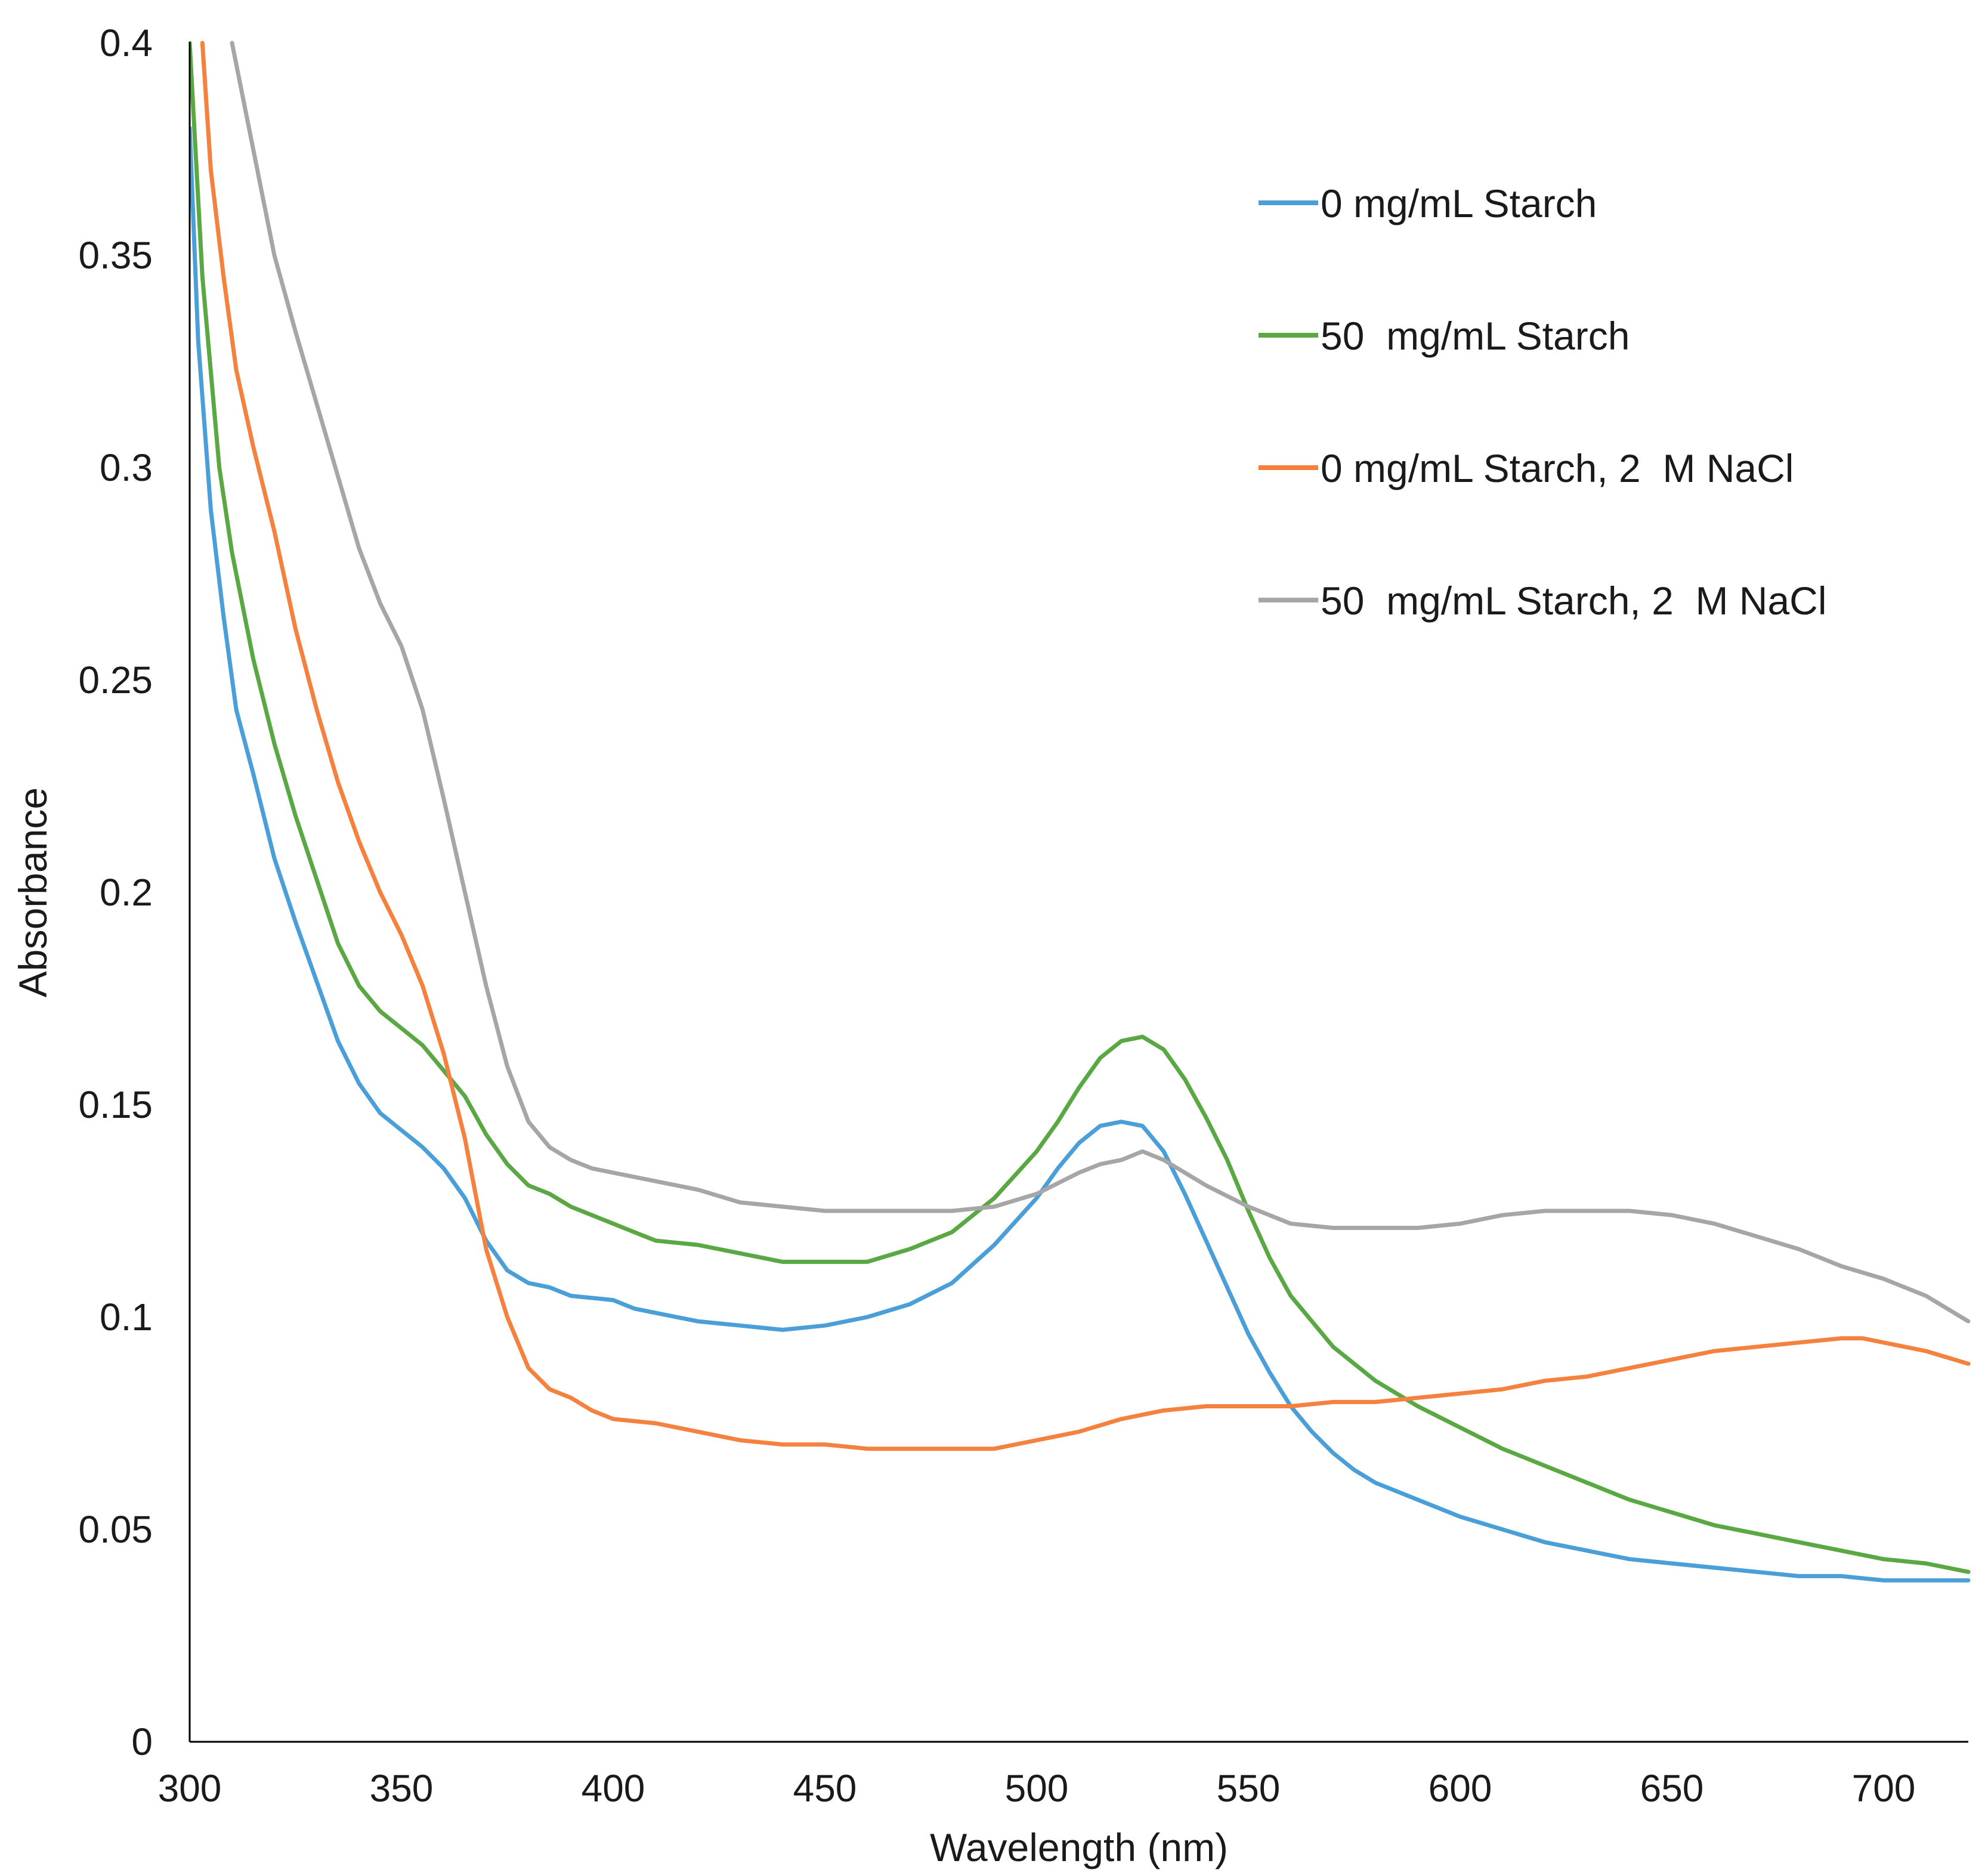 This screenshot has width=1988, height=1876. What do you see at coordinates (613, 1788) in the screenshot?
I see `x-tick-label: 400` at bounding box center [613, 1788].